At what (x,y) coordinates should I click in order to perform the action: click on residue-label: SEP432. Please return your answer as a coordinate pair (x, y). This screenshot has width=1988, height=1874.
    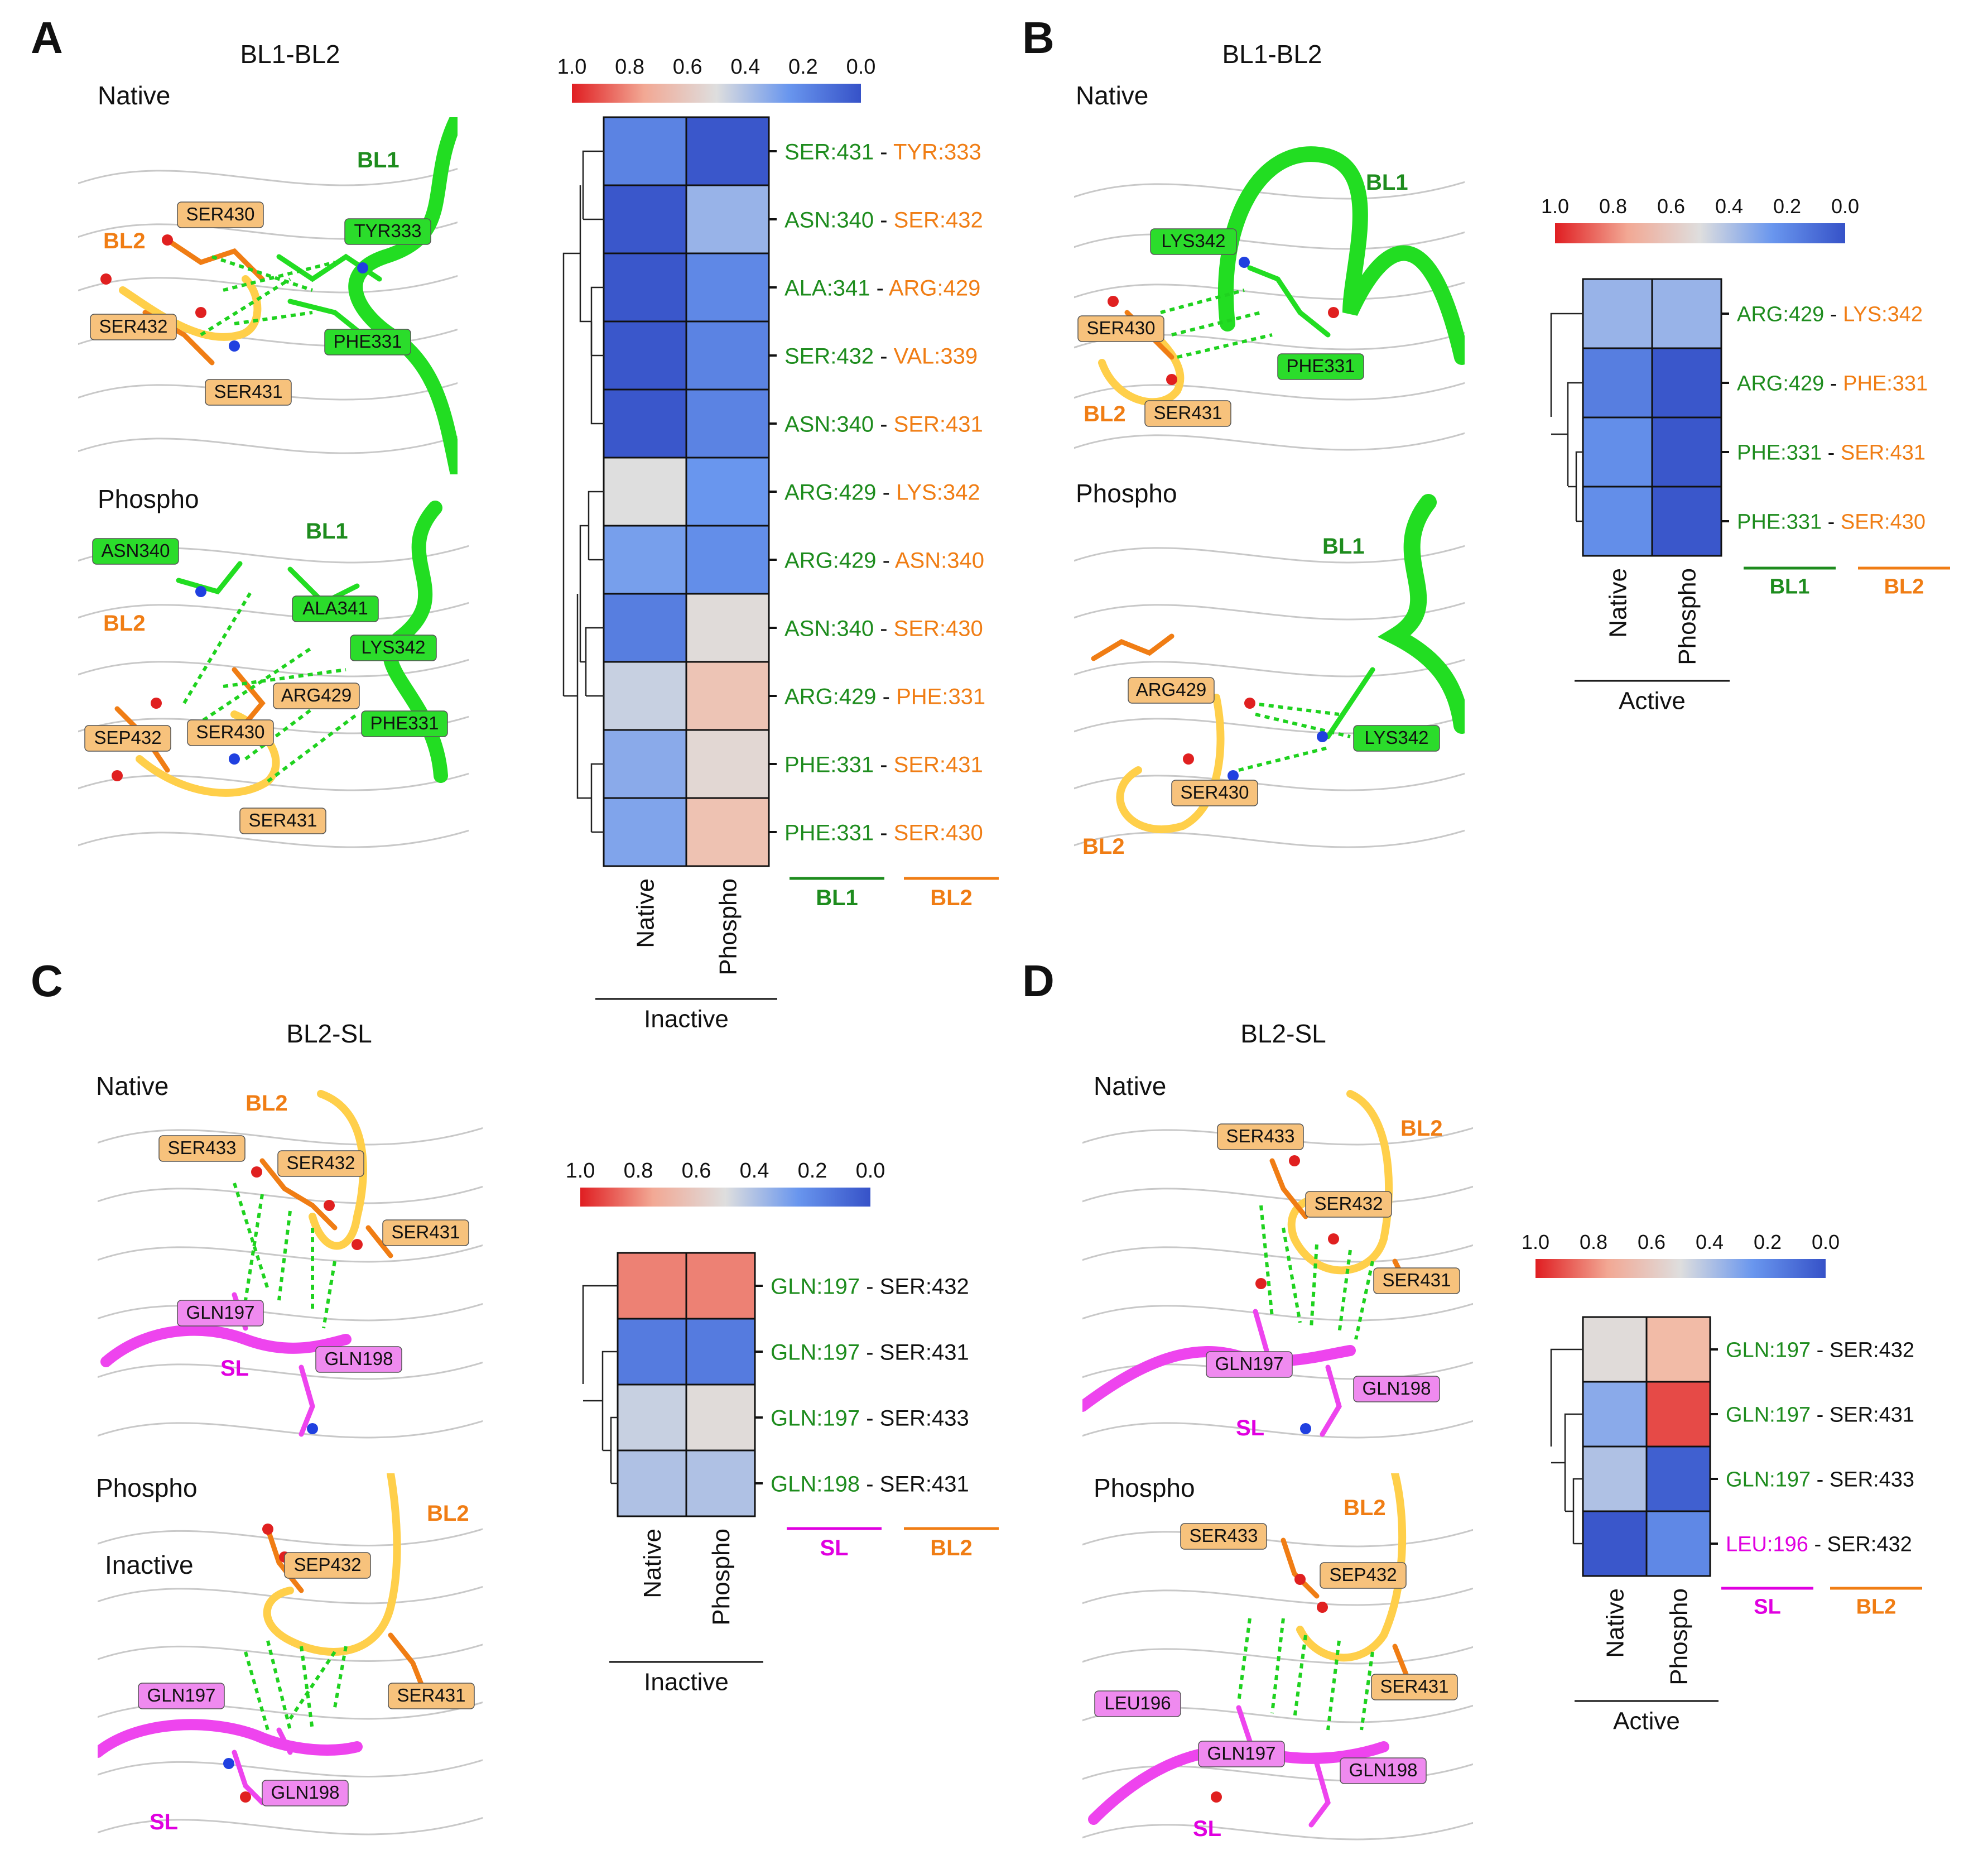
    Looking at the image, I should click on (327, 1564).